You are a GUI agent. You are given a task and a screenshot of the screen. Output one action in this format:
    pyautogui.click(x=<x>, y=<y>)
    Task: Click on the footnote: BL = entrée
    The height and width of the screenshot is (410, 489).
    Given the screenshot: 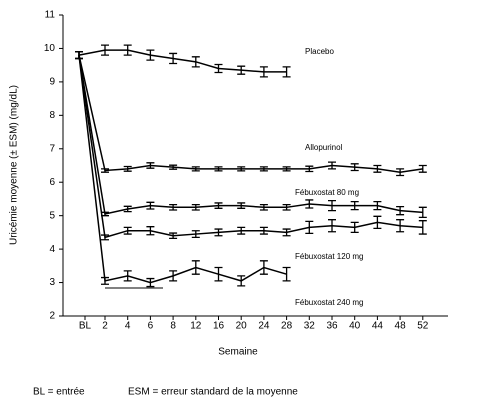 What is the action you would take?
    pyautogui.click(x=59, y=392)
    